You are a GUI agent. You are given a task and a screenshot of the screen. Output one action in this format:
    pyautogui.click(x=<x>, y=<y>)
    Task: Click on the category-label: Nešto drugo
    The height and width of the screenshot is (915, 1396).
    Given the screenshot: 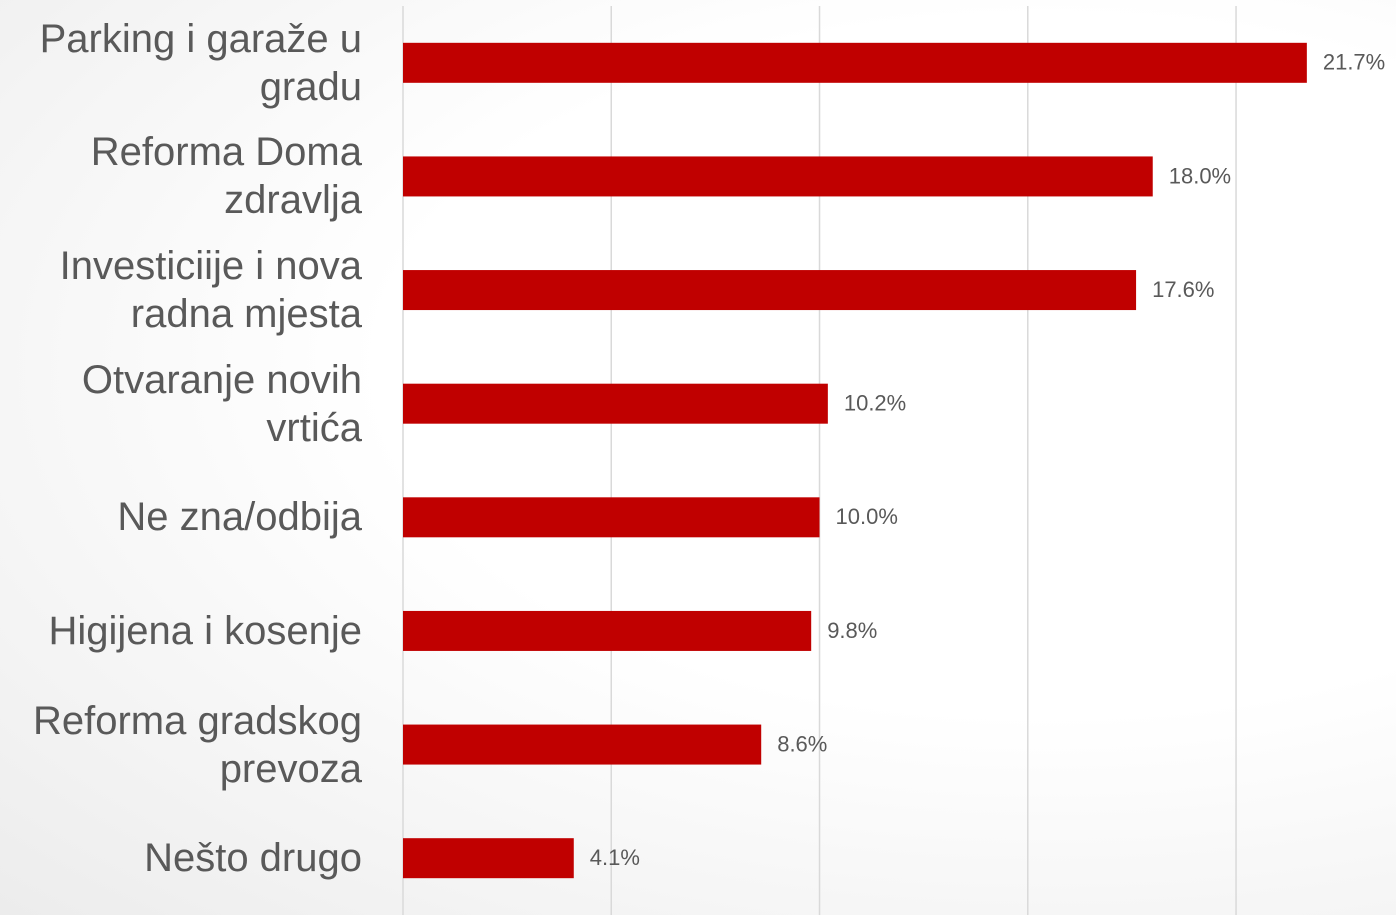 What is the action you would take?
    pyautogui.click(x=181, y=858)
    